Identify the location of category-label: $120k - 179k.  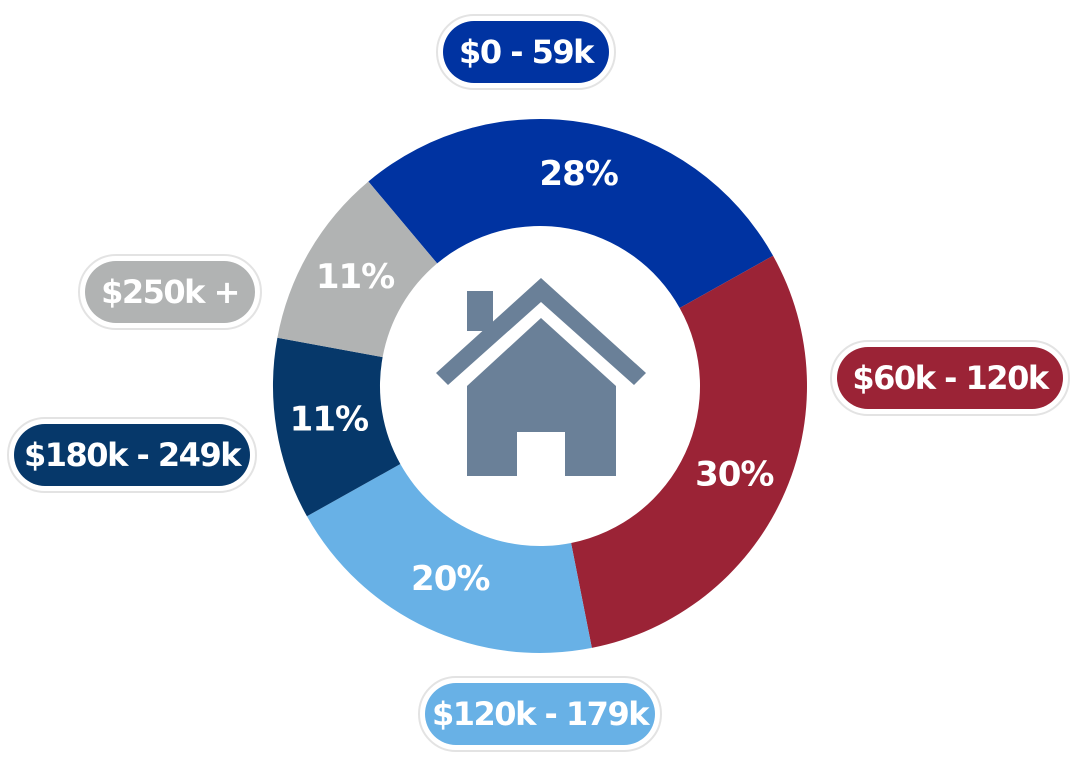
(541, 714).